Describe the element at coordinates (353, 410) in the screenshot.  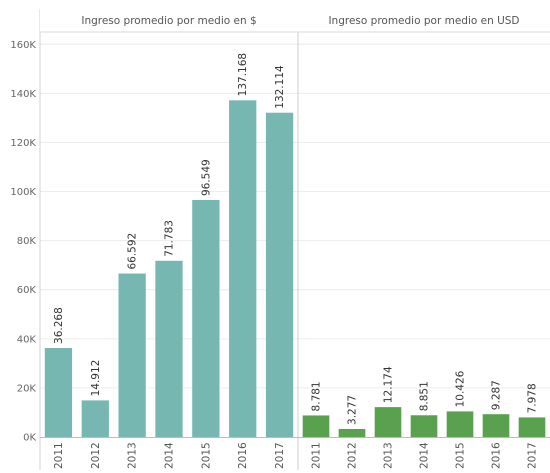
I see `data-label-2012: 3.277` at that location.